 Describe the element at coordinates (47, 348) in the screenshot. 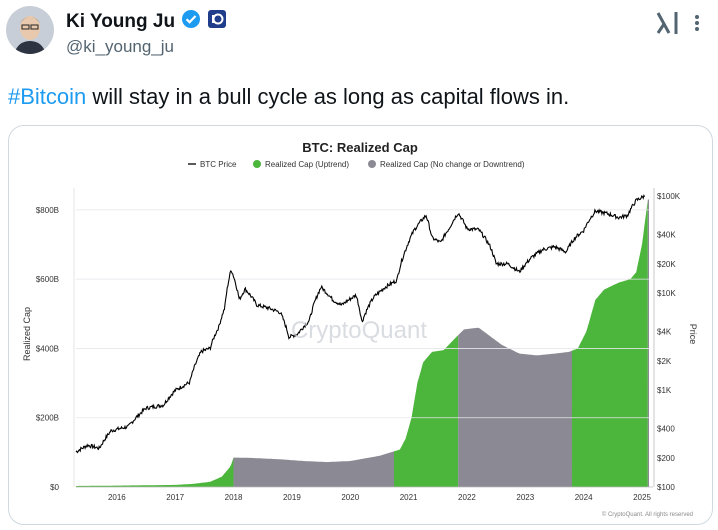

I see `y-tick-label-2: $400B` at that location.